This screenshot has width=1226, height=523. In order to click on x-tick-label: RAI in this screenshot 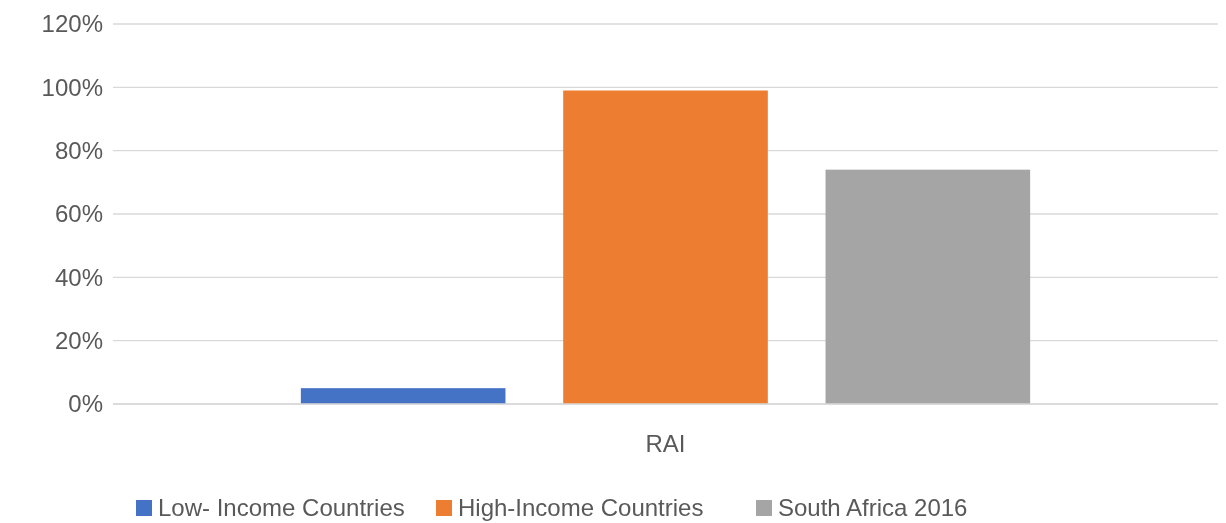, I will do `click(665, 443)`.